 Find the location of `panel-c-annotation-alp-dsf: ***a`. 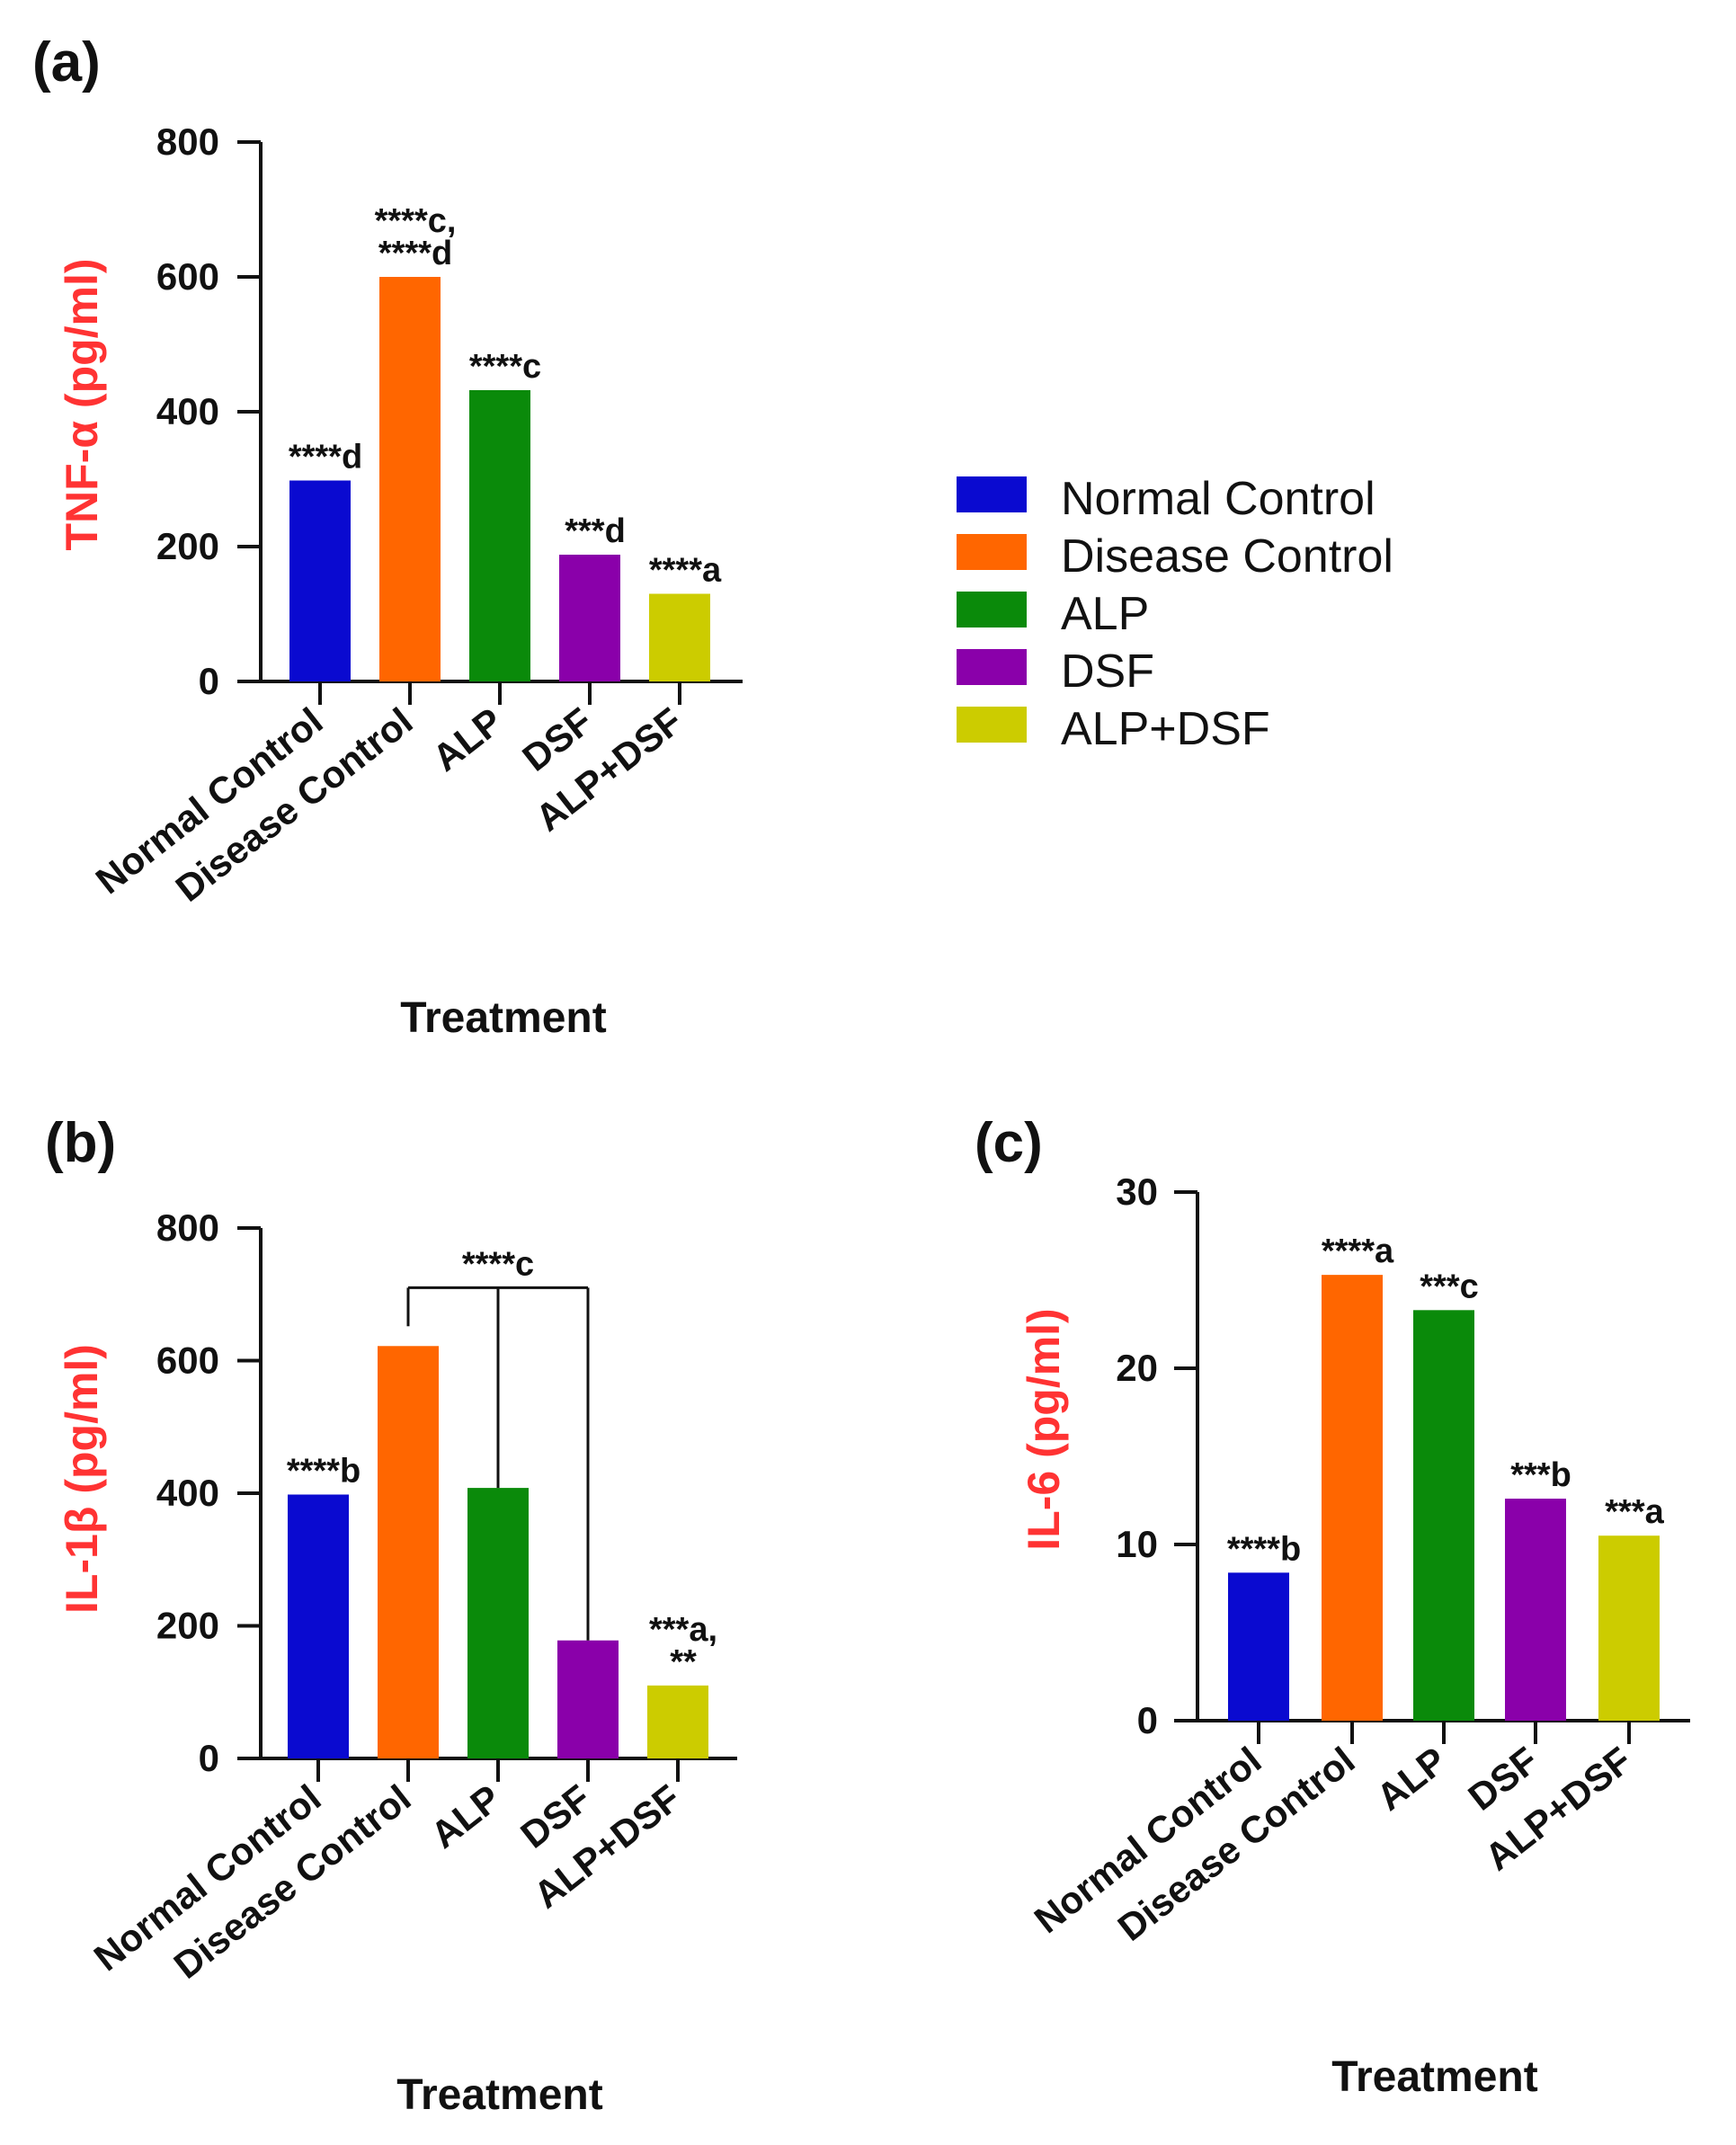

panel-c-annotation-alp-dsf: ***a is located at coordinates (1634, 1512).